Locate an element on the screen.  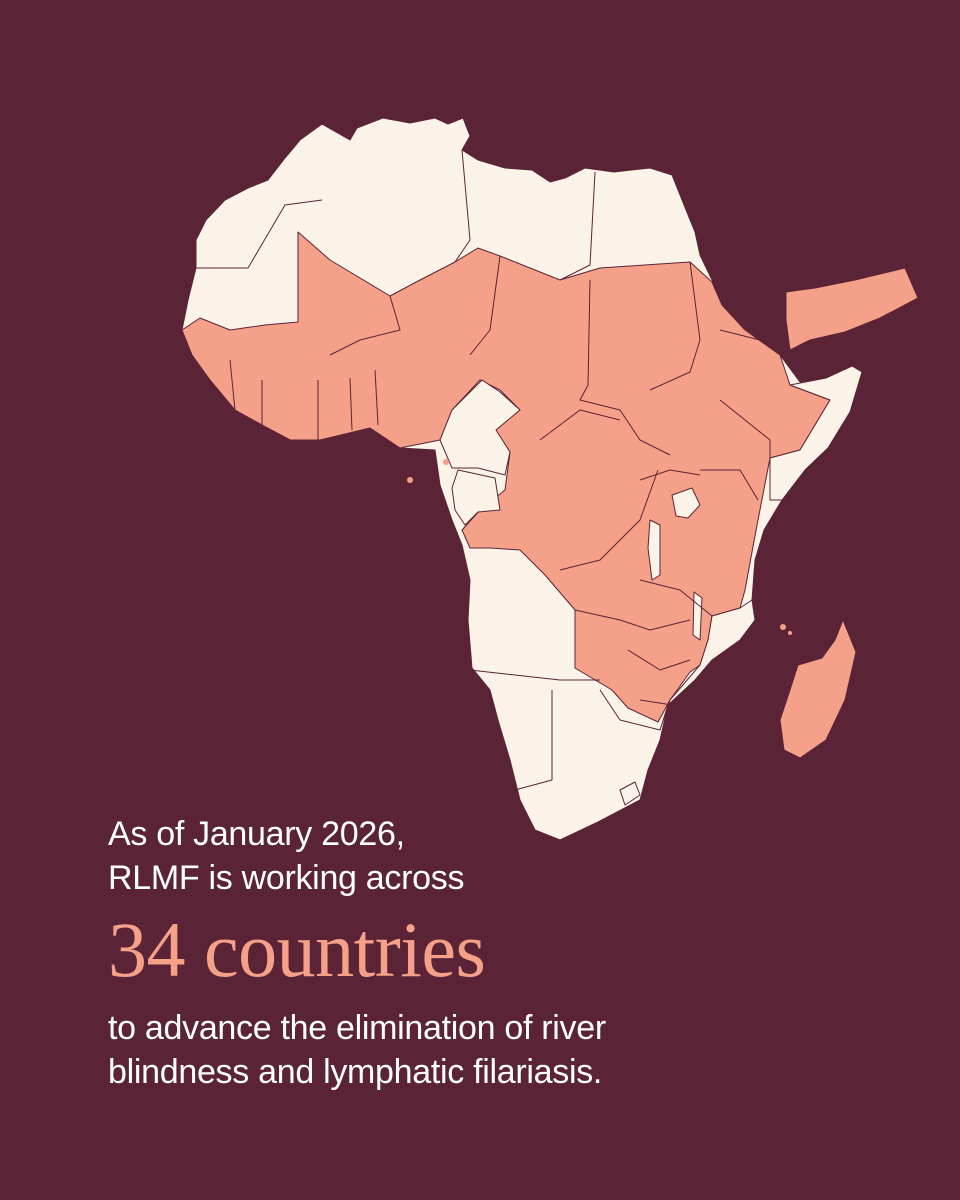
madagascar is located at coordinates (818, 689).